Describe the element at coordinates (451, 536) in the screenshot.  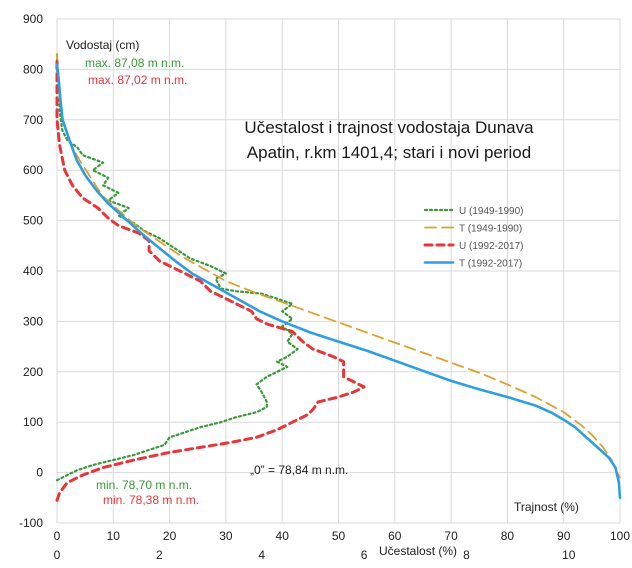
I see `x-tick-label: 70` at that location.